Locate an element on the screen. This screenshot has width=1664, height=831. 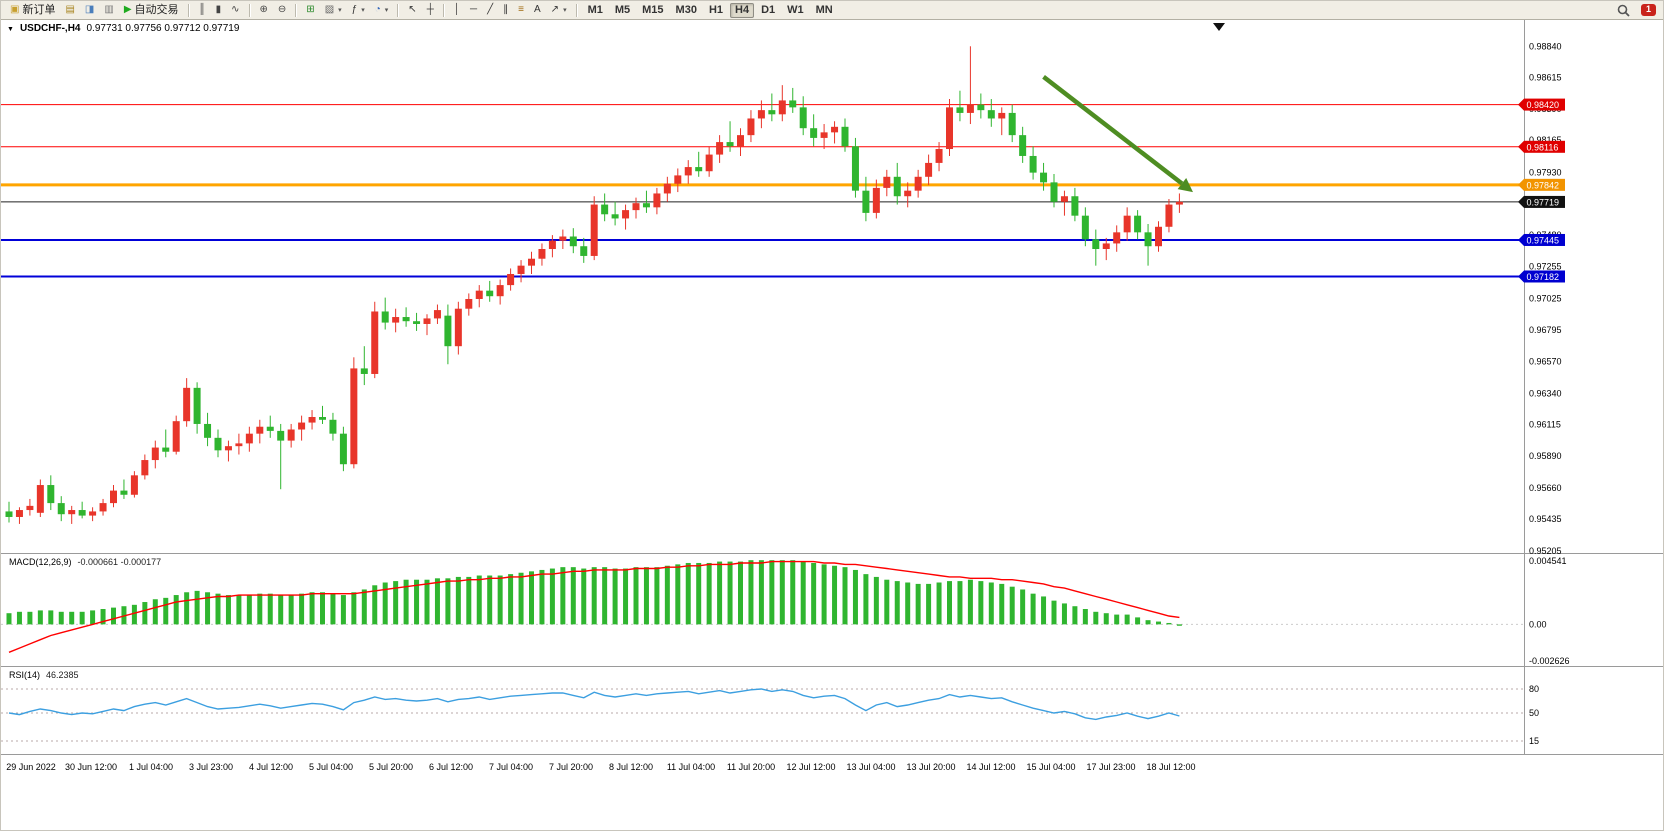
timeframe-h1-button: H1 is located at coordinates (716, 10).